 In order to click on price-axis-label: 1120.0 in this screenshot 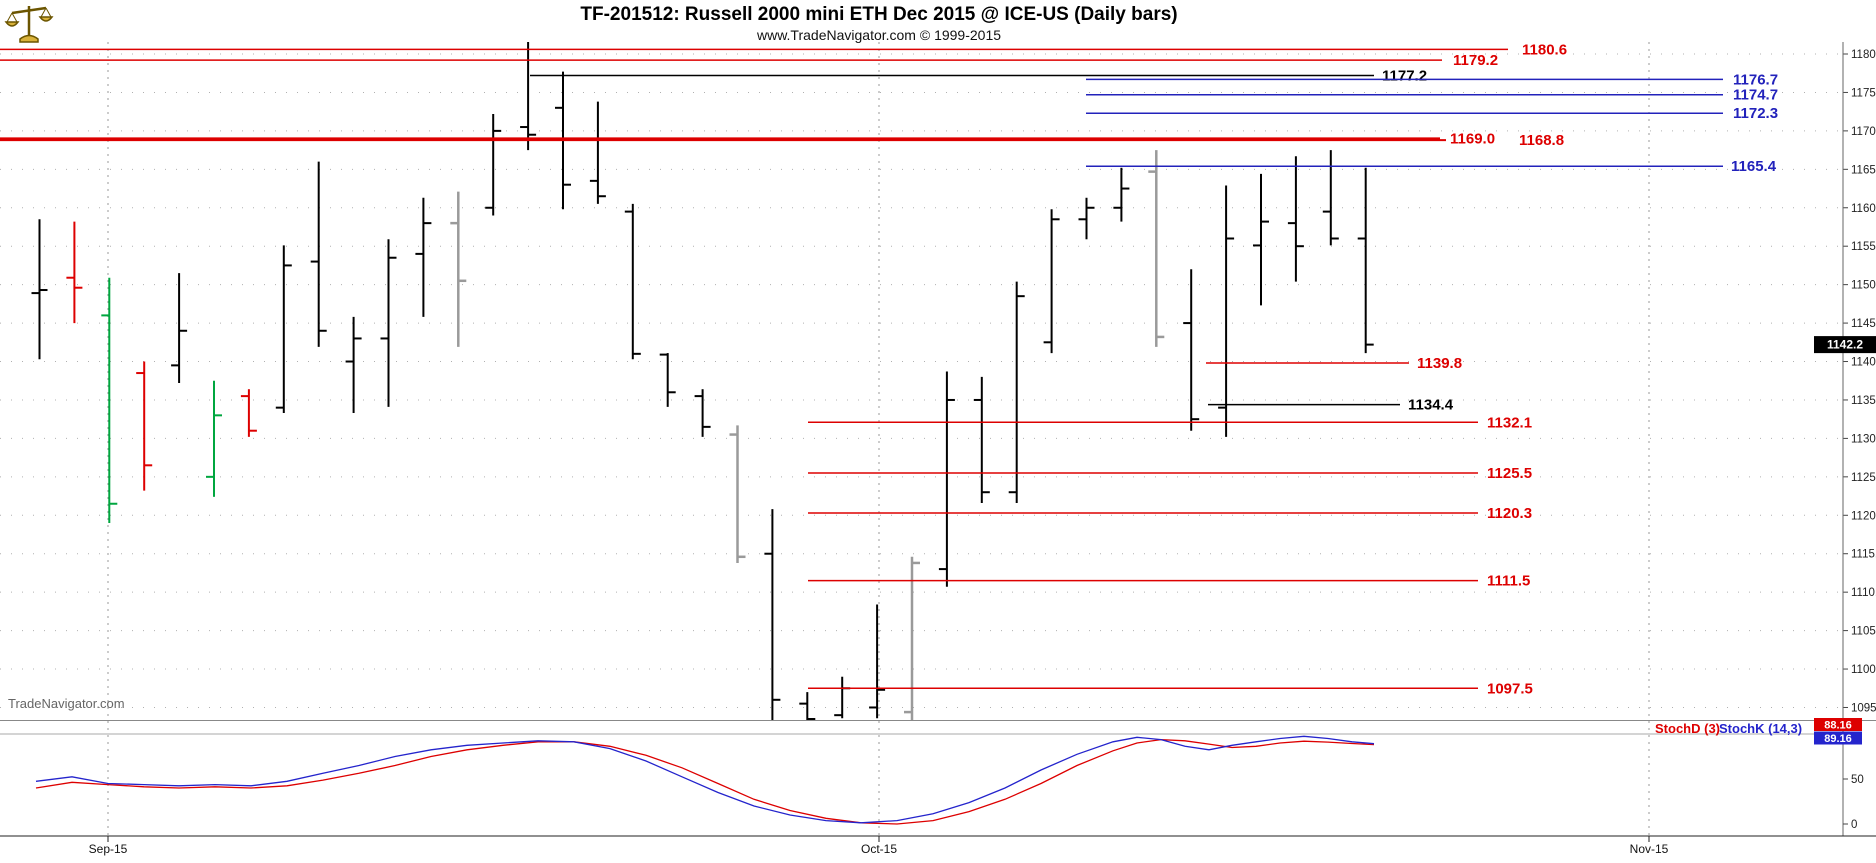, I will do `click(1863, 516)`.